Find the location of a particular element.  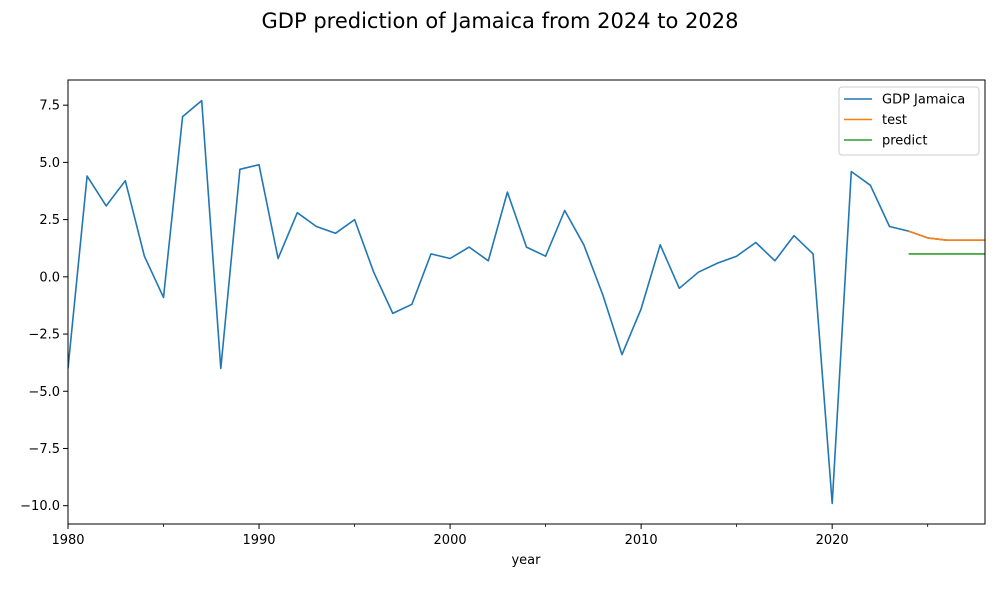

legend-box is located at coordinates (909, 121).